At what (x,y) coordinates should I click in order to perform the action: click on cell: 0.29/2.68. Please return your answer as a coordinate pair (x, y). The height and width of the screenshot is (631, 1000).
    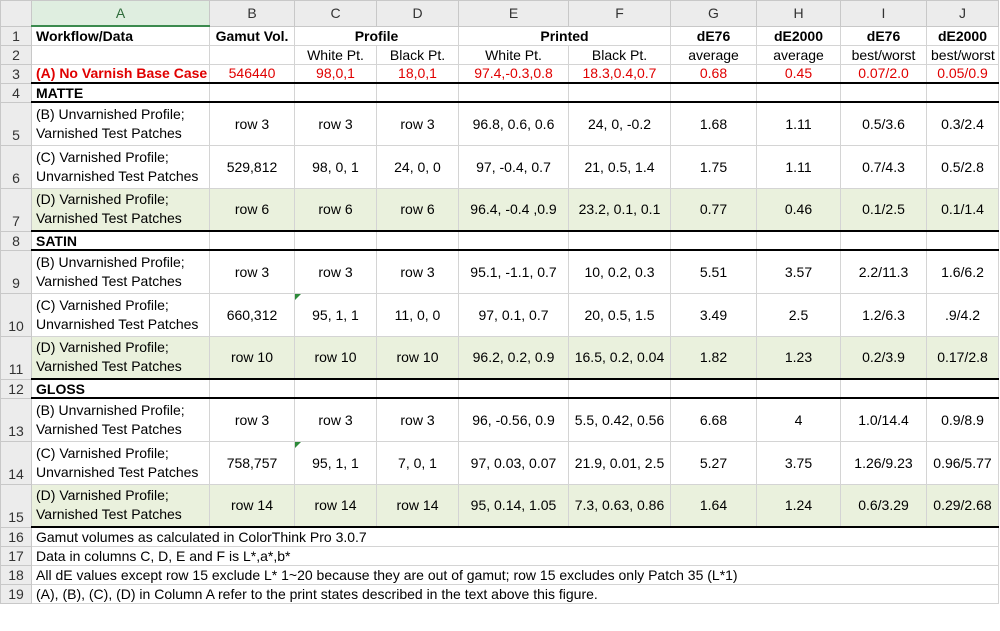
    Looking at the image, I should click on (962, 505).